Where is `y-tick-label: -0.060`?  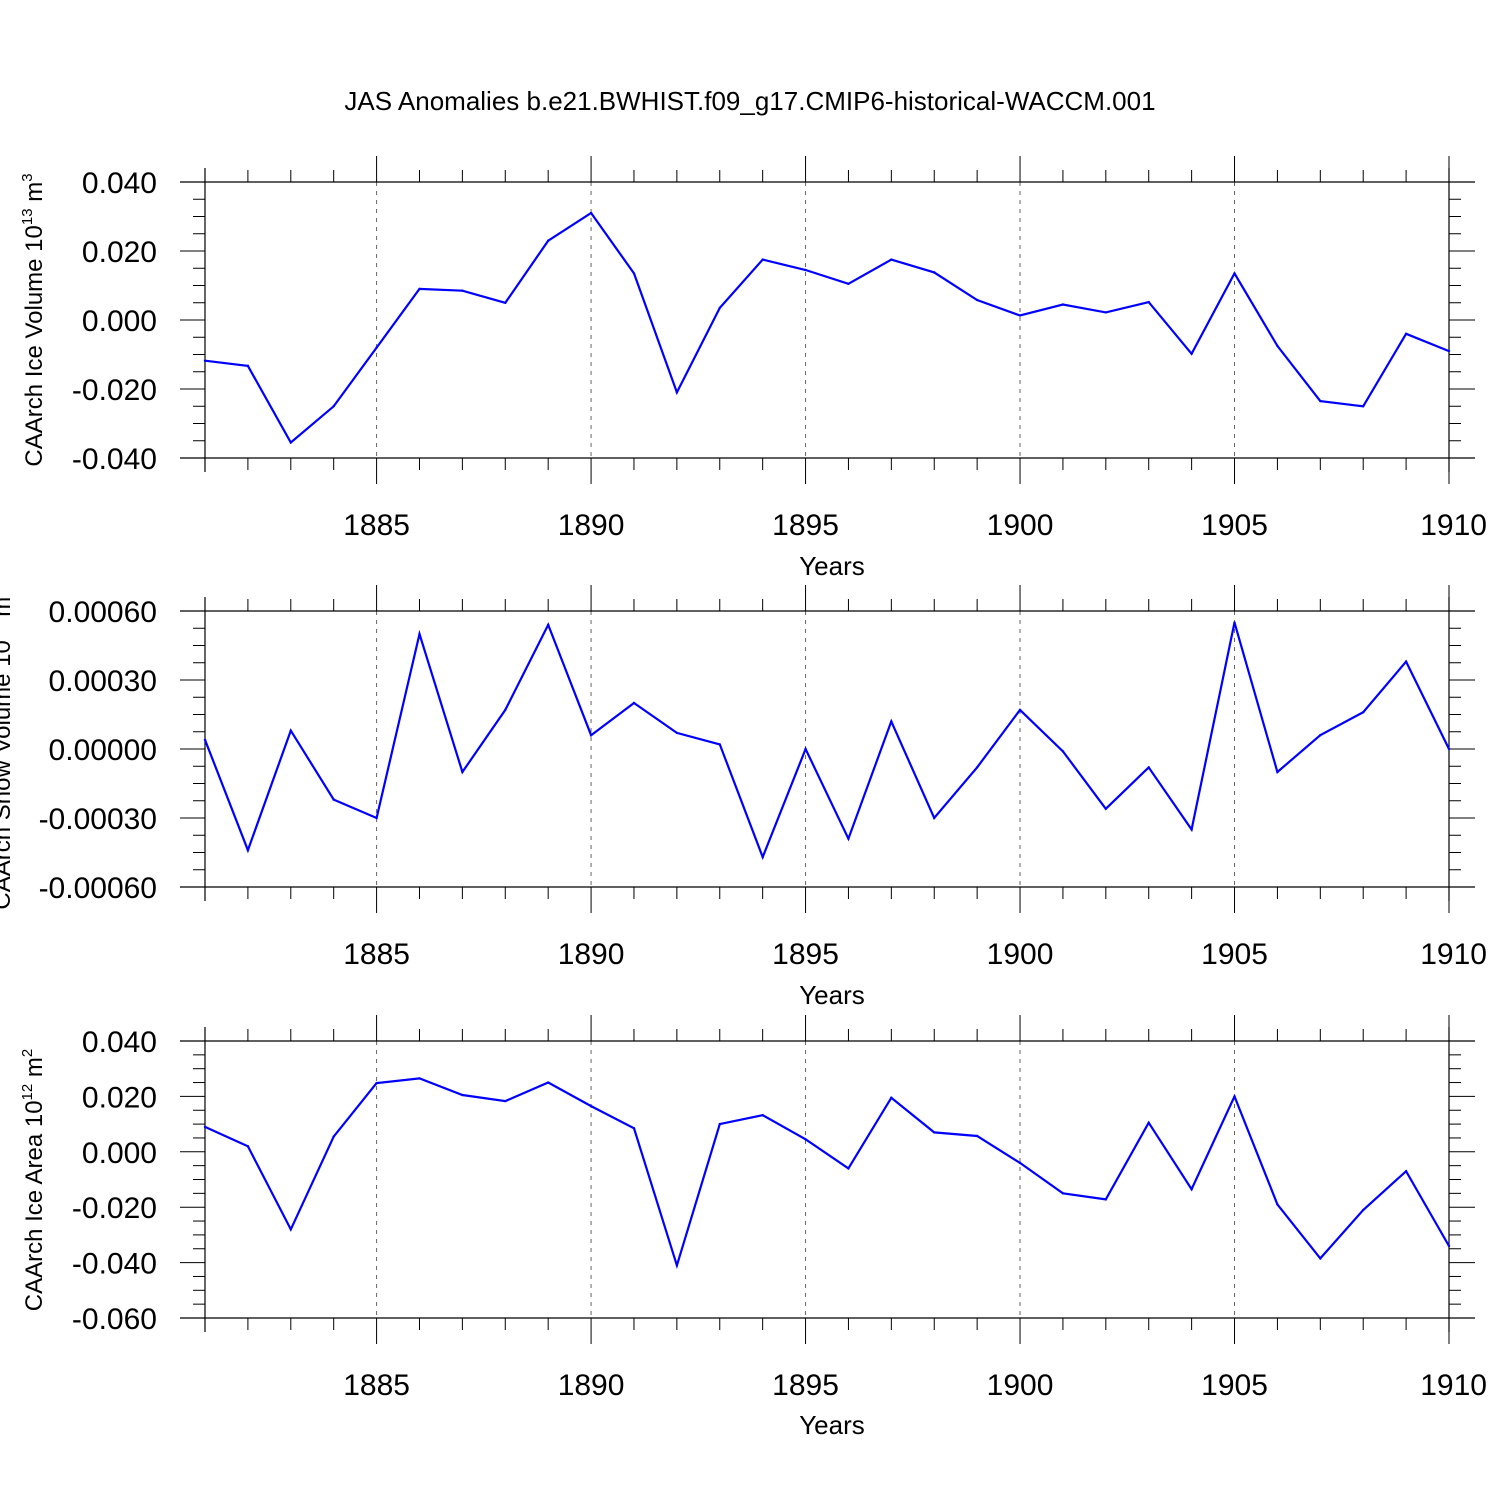 y-tick-label: -0.060 is located at coordinates (114, 1319).